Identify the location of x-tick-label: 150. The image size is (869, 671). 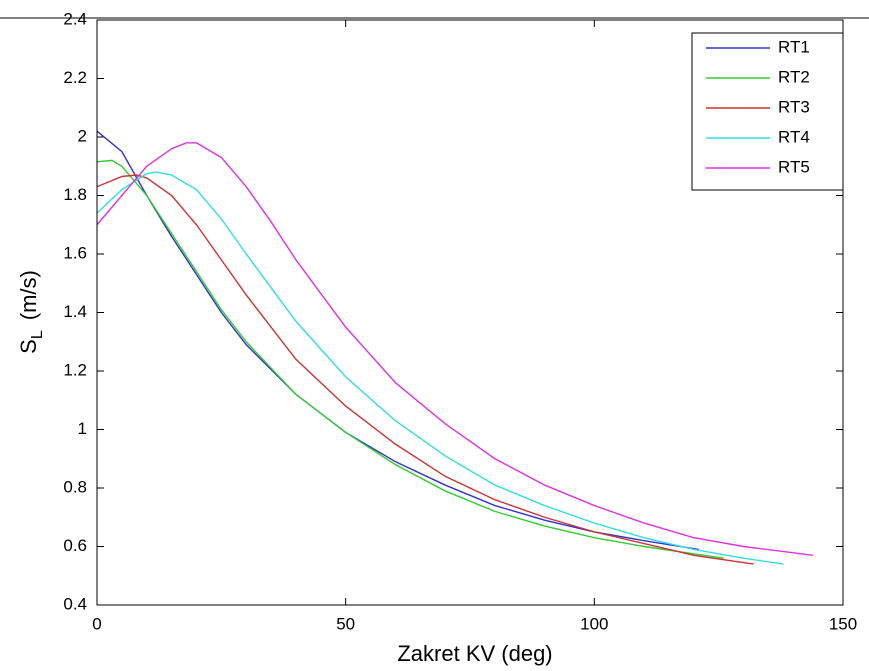
(843, 623).